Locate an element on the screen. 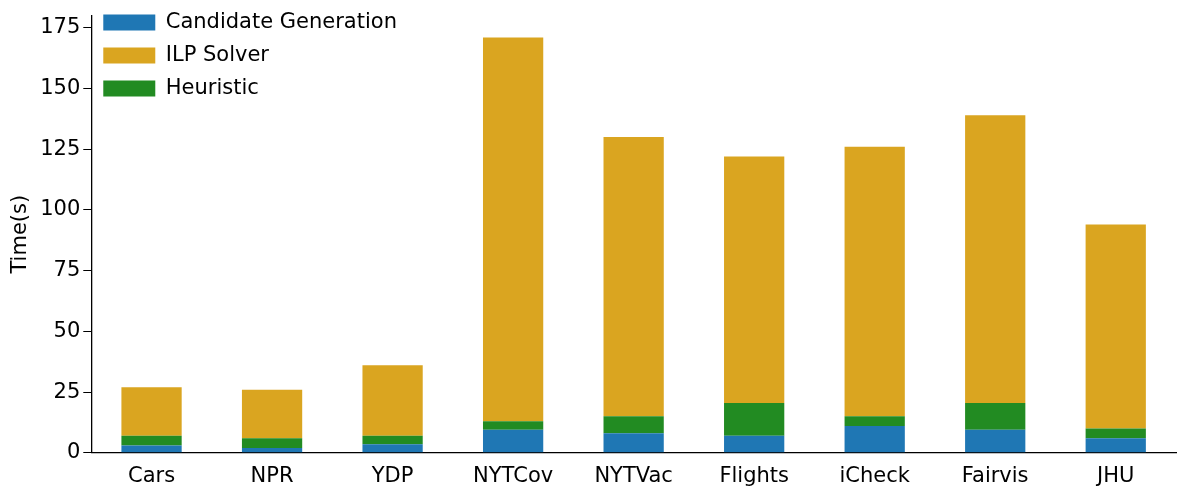 The image size is (1186, 492). y-tick-label: 25 is located at coordinates (67, 390).